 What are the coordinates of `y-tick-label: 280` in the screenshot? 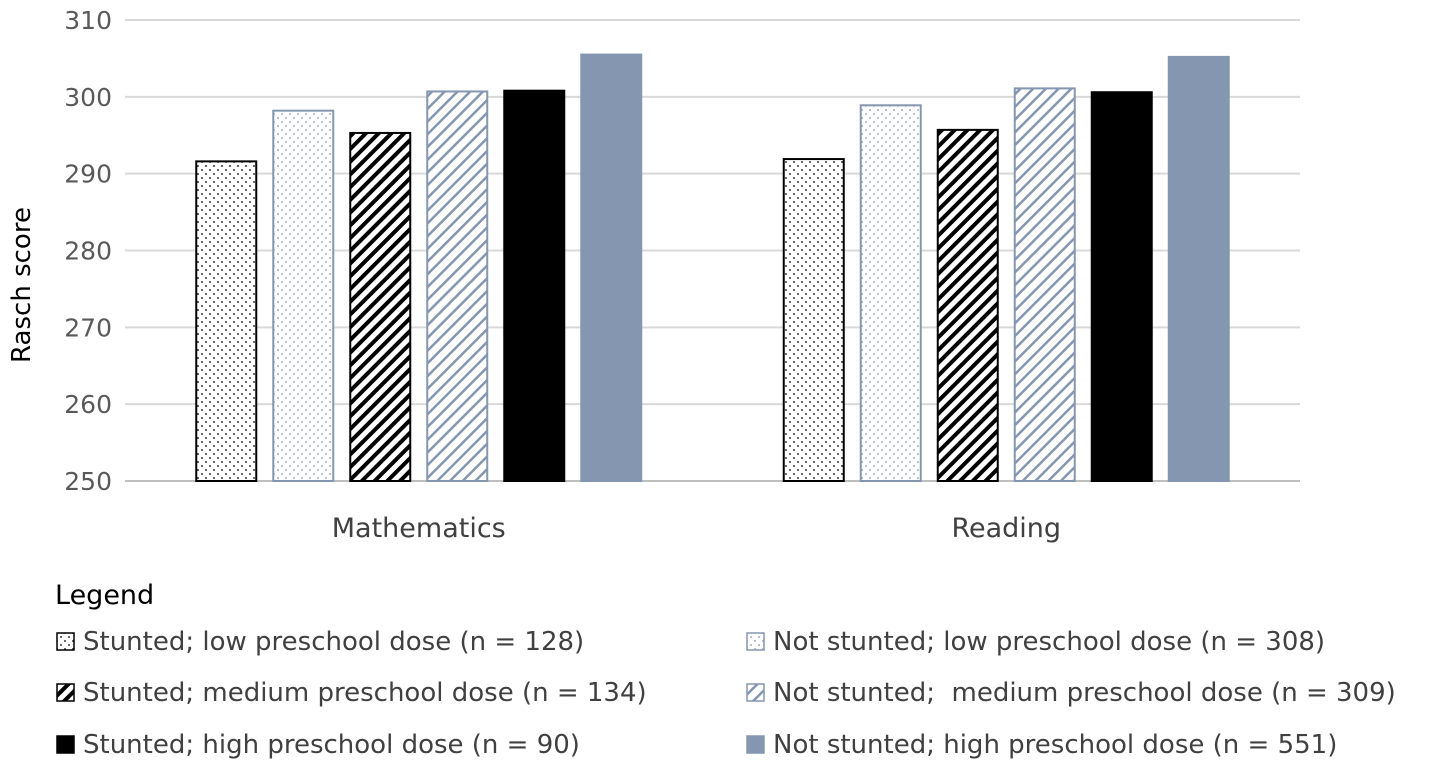 It's located at (88, 251).